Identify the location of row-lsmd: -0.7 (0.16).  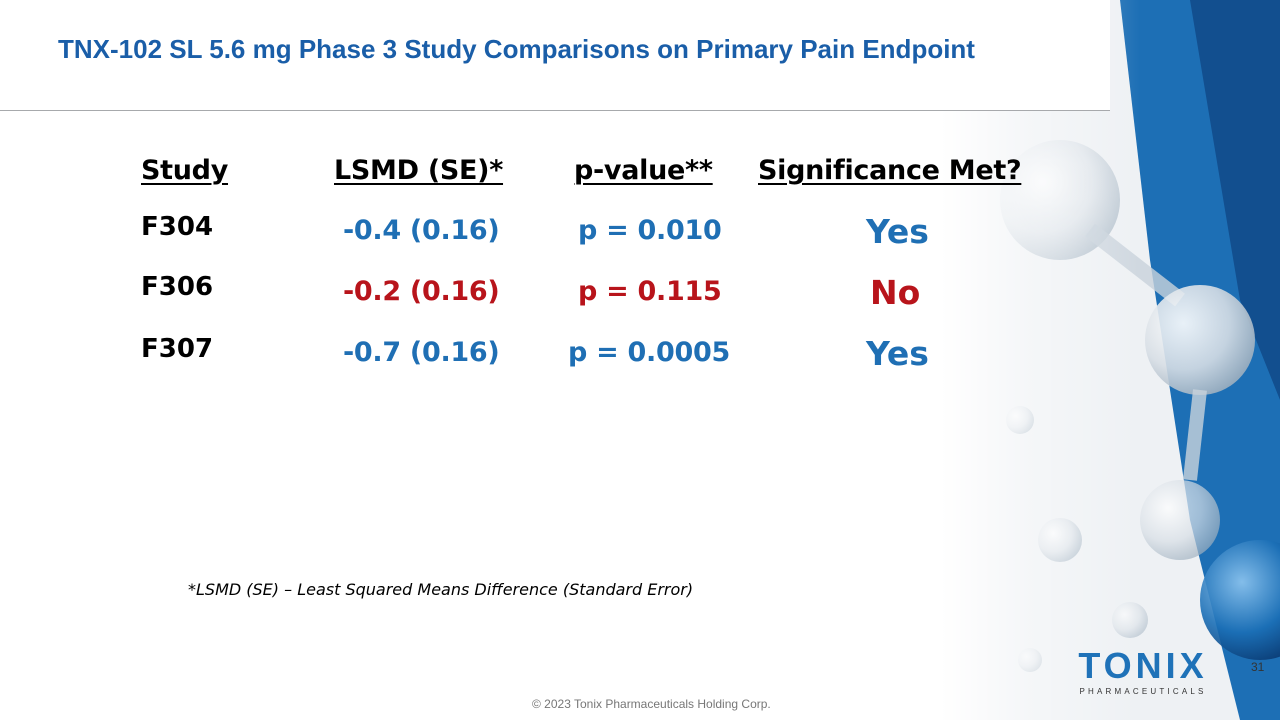
(421, 352).